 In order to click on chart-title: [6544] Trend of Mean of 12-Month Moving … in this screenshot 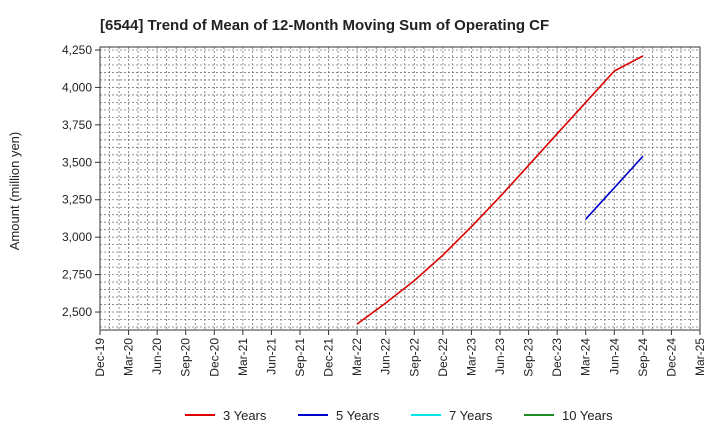, I will do `click(324, 25)`.